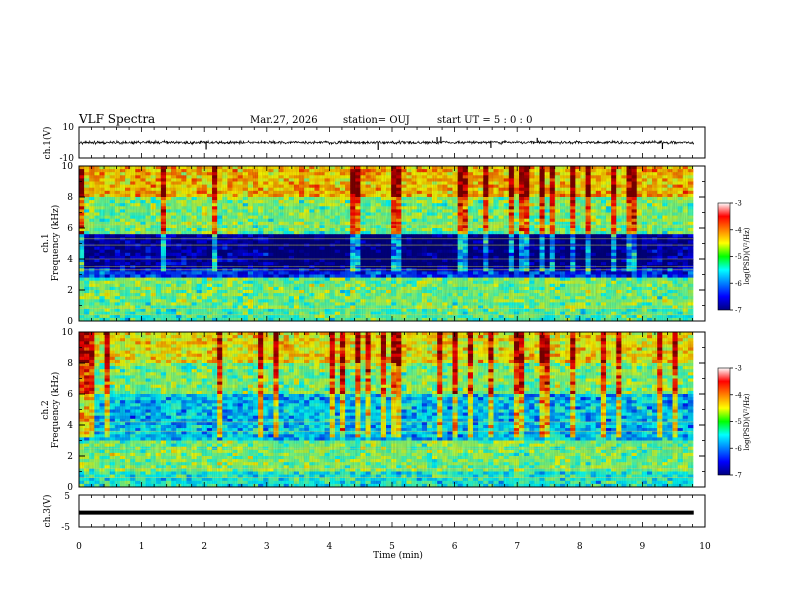 Image resolution: width=792 pixels, height=612 pixels. What do you see at coordinates (47, 143) in the screenshot?
I see `ch1-waveform-ylabel: ch.1(V)` at bounding box center [47, 143].